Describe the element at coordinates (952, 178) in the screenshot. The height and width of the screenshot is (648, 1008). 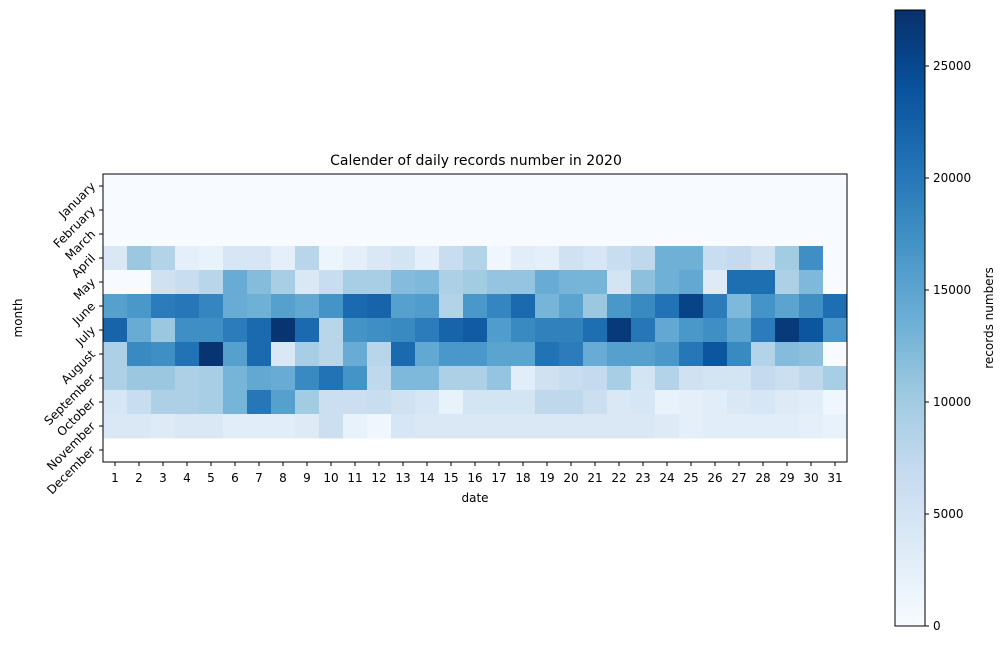
I see `colorbar-tick-label: 20000` at that location.